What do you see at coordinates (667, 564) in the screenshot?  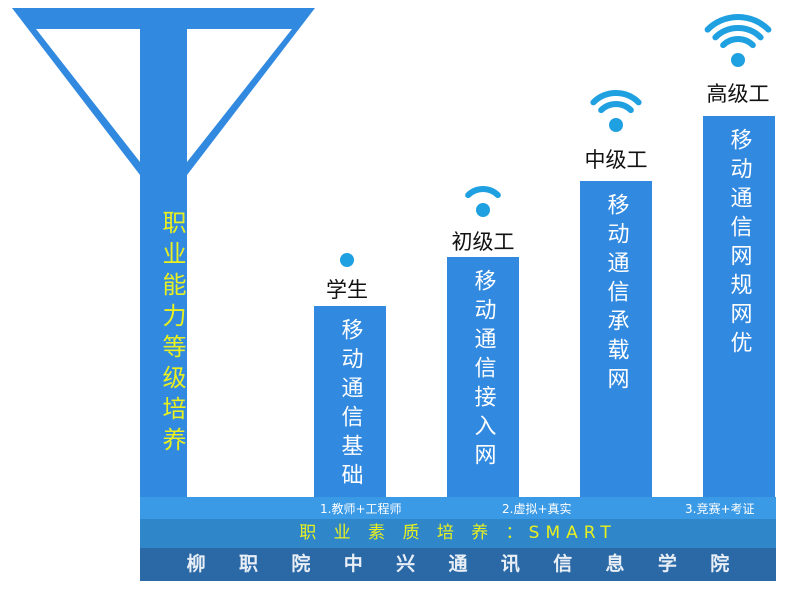 I see `college-char: 学` at bounding box center [667, 564].